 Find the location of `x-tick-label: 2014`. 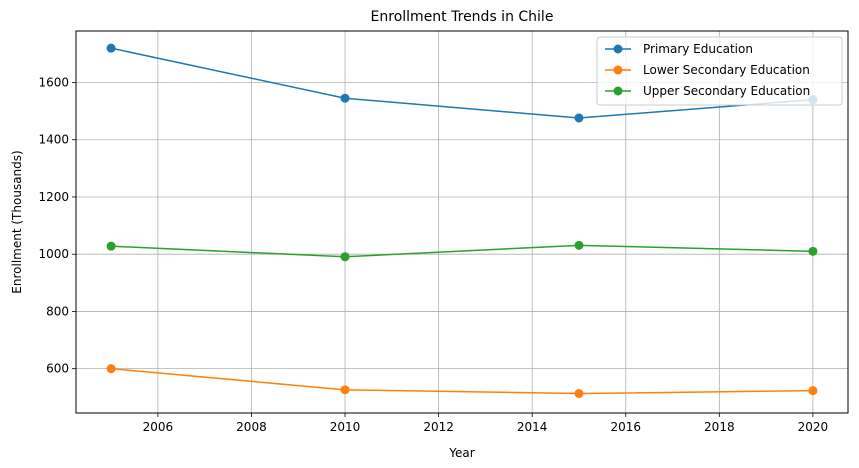

x-tick-label: 2014 is located at coordinates (532, 427).